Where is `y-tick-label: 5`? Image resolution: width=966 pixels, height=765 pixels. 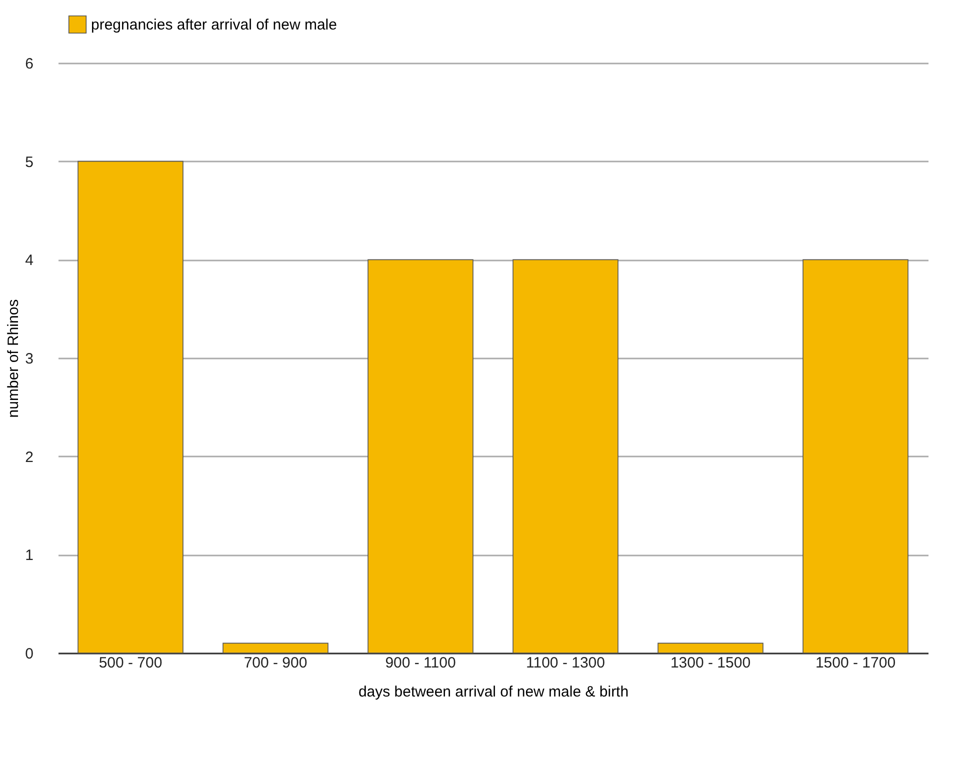
y-tick-label: 5 is located at coordinates (29, 162).